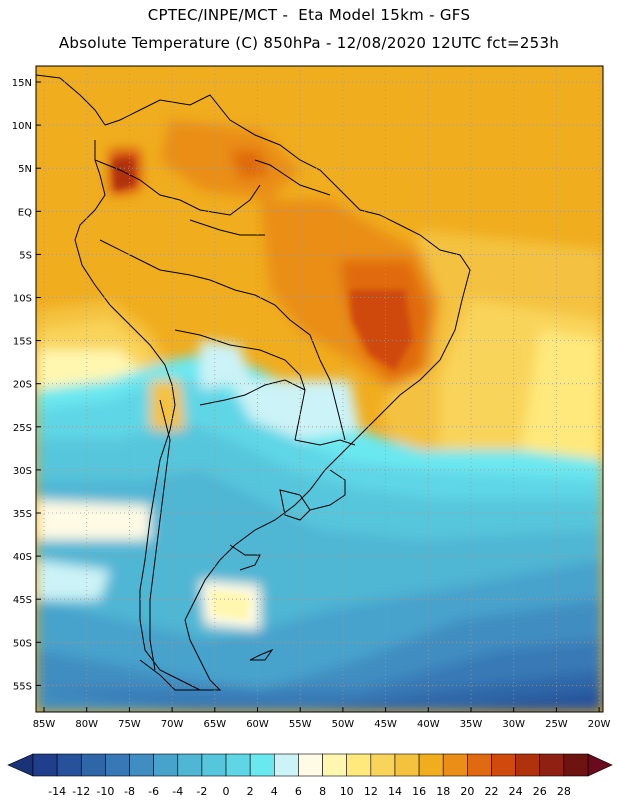  Describe the element at coordinates (556, 724) in the screenshot. I see `lon-label: 25W` at that location.